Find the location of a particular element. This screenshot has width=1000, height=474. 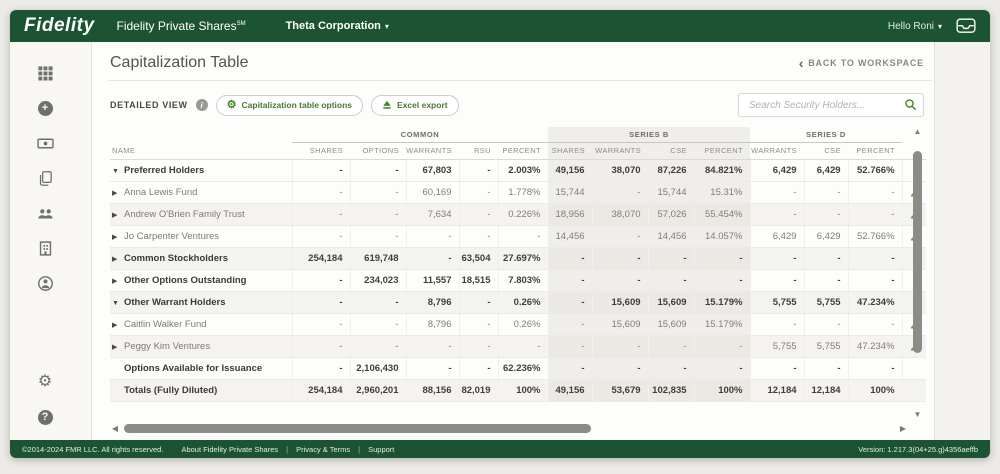

scroll-right-icon: ▶ is located at coordinates (903, 428).